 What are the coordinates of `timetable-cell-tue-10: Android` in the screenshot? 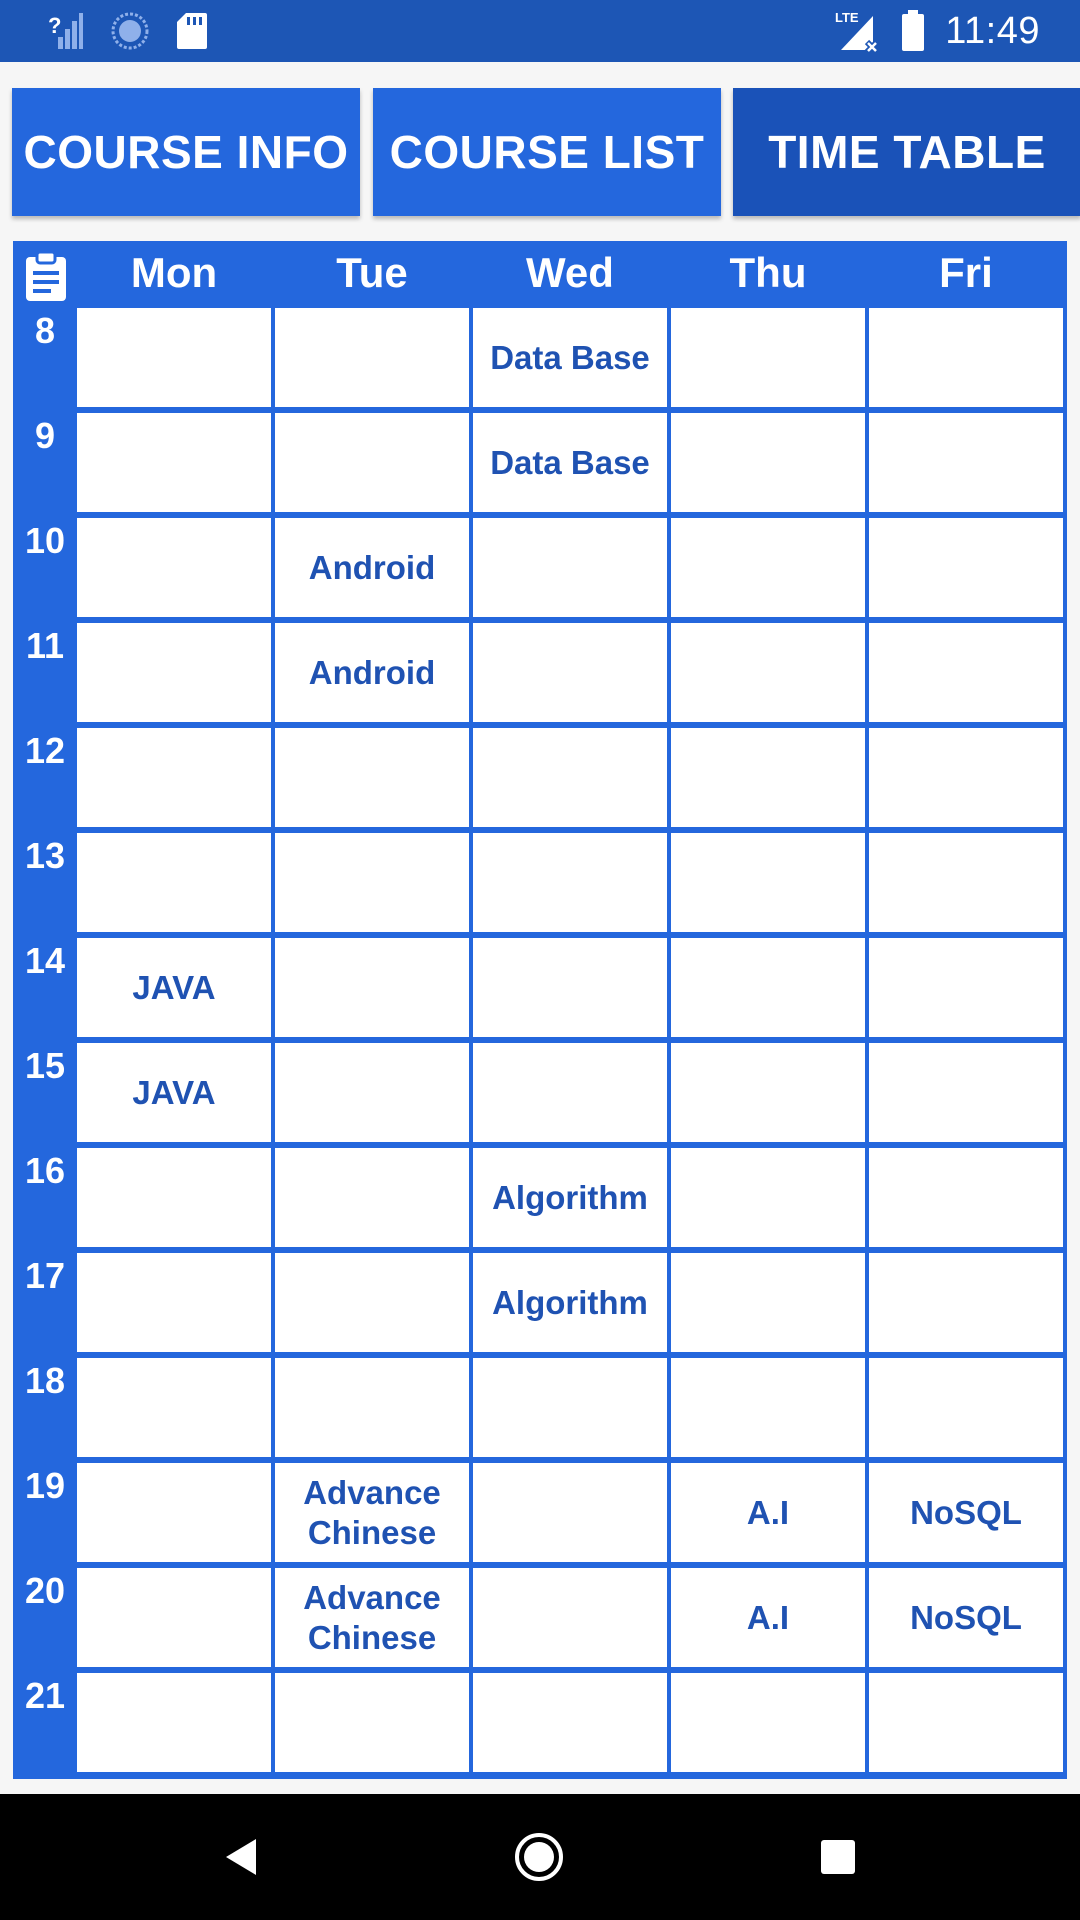 It's located at (372, 567).